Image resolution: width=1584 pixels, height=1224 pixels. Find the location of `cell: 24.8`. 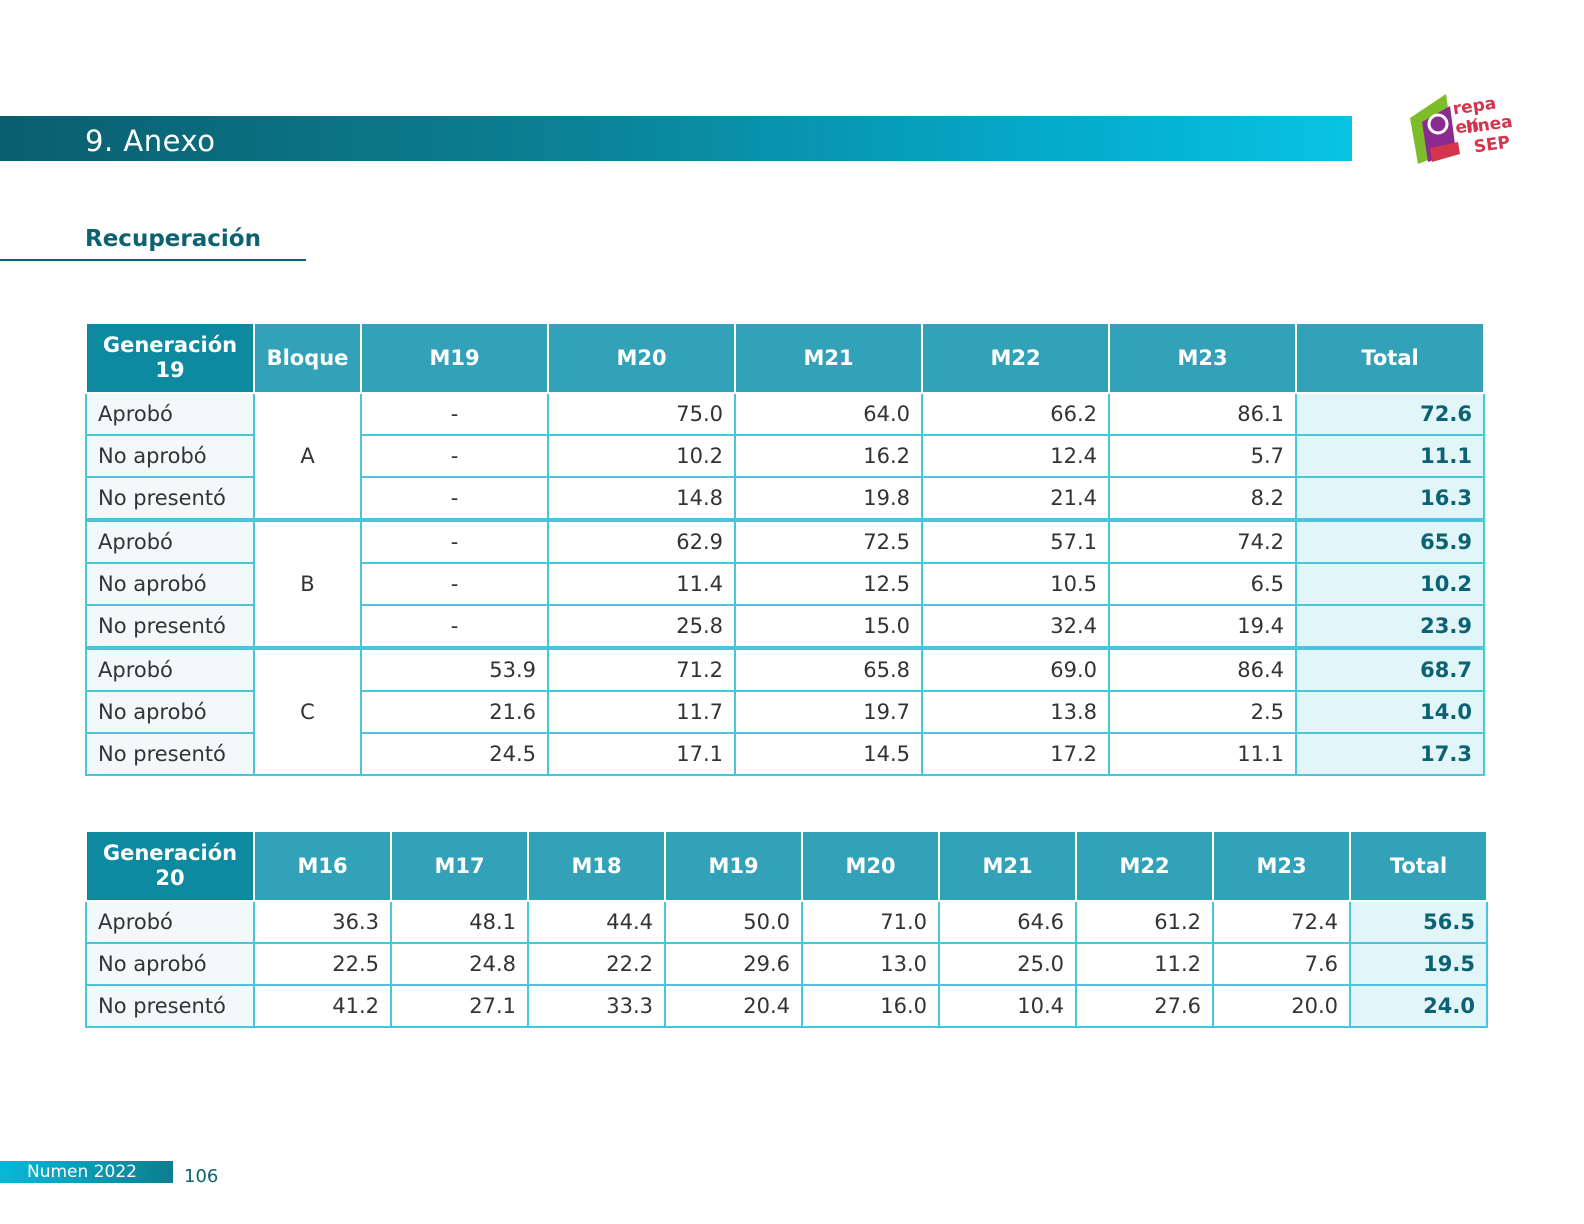

cell: 24.8 is located at coordinates (459, 964).